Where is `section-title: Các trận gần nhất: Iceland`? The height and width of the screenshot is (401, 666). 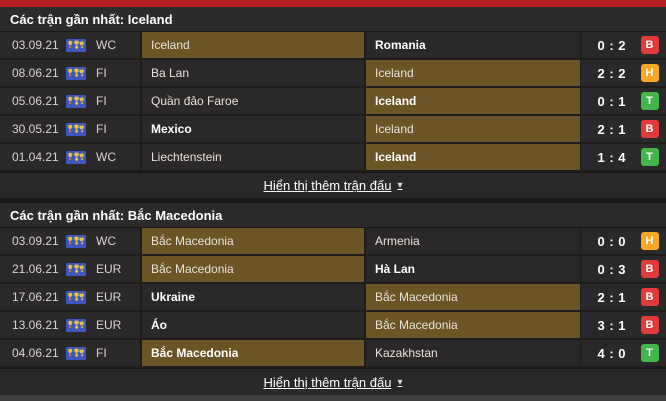 section-title: Các trận gần nhất: Iceland is located at coordinates (333, 19).